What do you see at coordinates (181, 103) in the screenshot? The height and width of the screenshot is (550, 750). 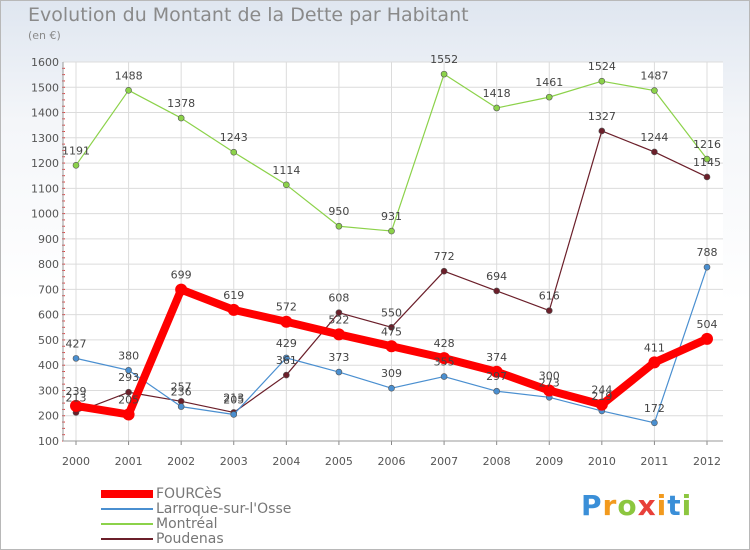 I see `data-label: 1378` at bounding box center [181, 103].